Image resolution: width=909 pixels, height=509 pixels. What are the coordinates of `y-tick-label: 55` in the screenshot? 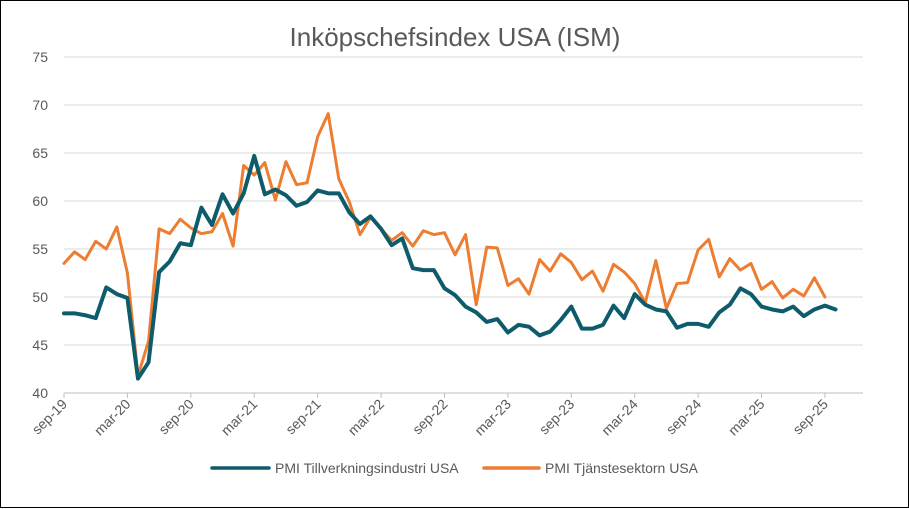 It's located at (40, 249).